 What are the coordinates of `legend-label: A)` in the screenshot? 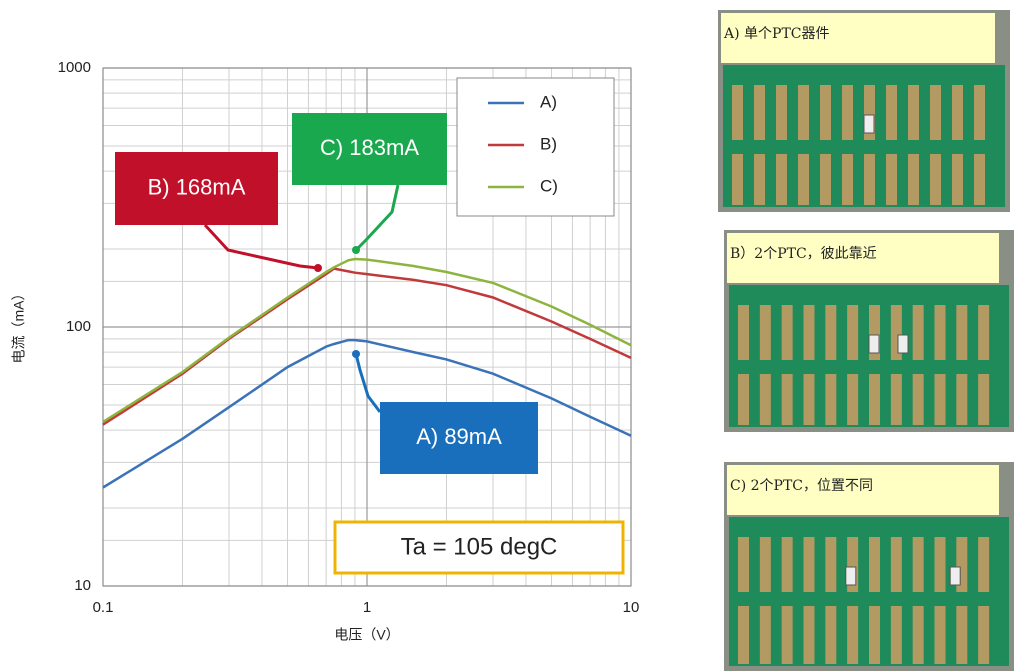 It's located at (548, 101).